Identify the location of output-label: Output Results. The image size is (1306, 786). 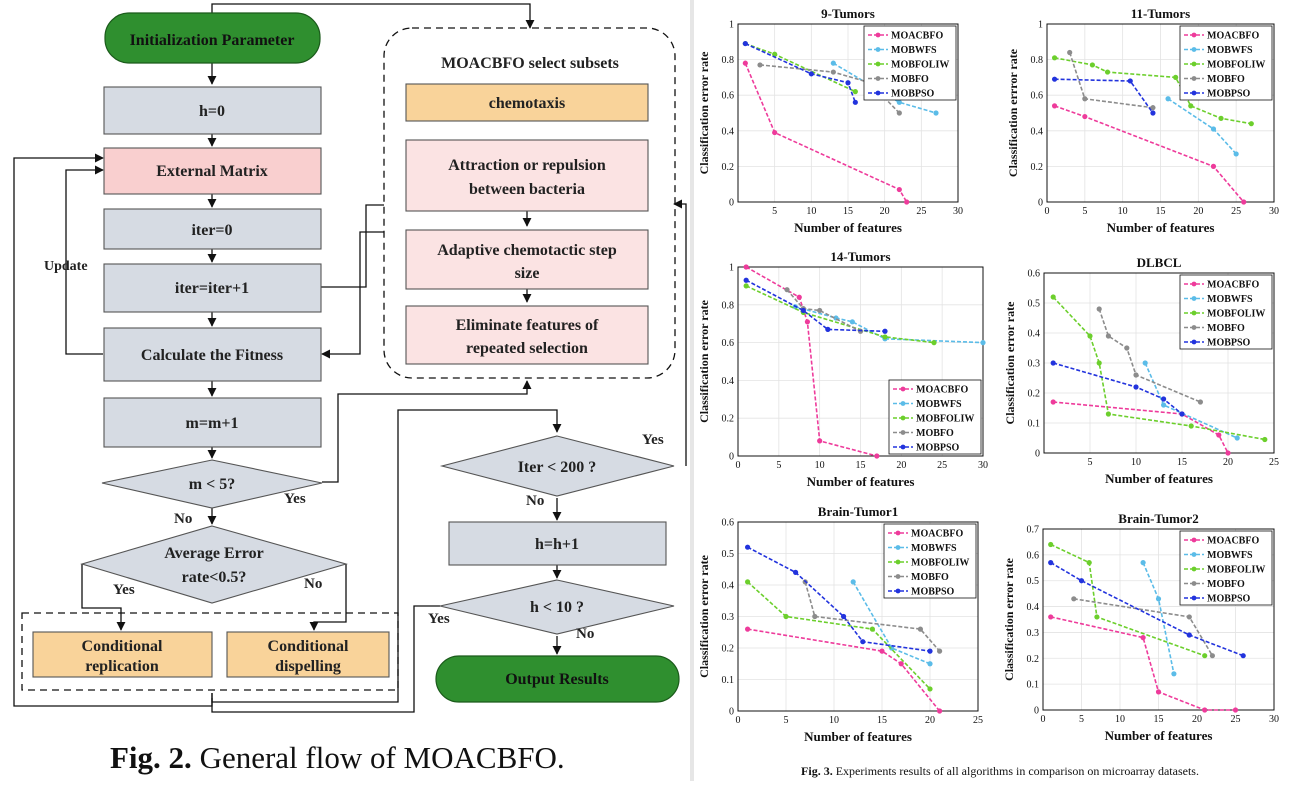
(557, 679).